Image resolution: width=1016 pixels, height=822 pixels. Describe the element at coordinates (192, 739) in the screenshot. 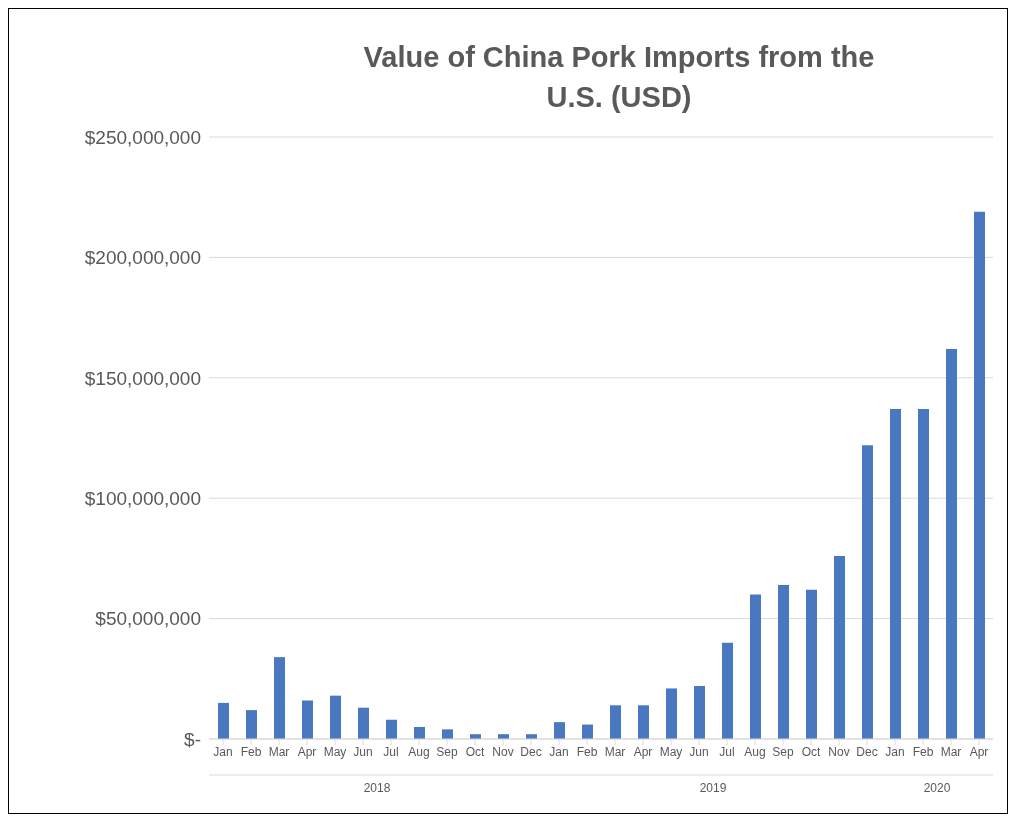

I see `y-tick-label: $-` at that location.